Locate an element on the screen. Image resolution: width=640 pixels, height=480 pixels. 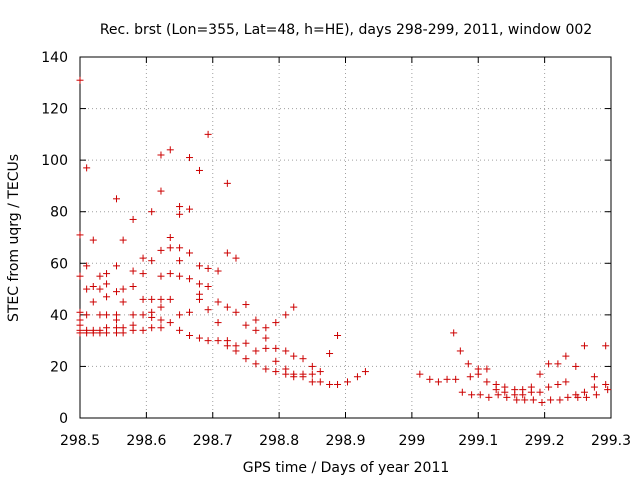
y-tick-label: 80 is located at coordinates (59, 213).